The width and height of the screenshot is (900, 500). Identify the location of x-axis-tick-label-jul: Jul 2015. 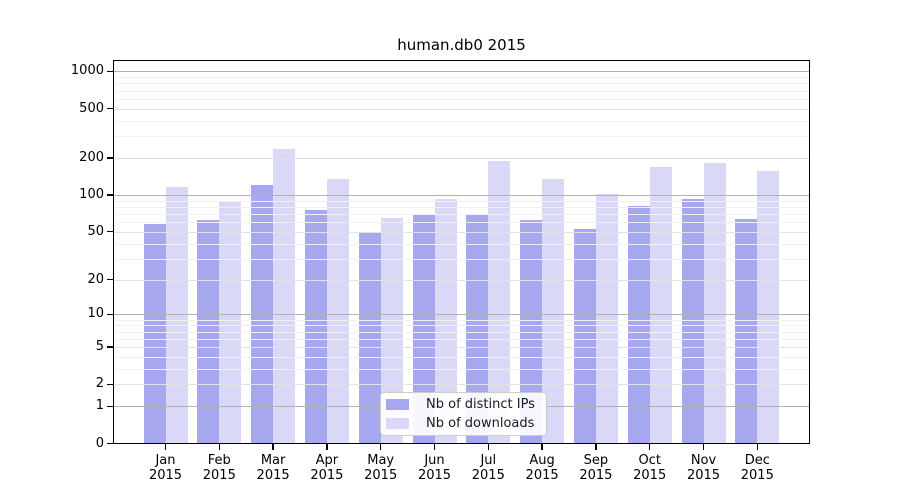
(488, 468).